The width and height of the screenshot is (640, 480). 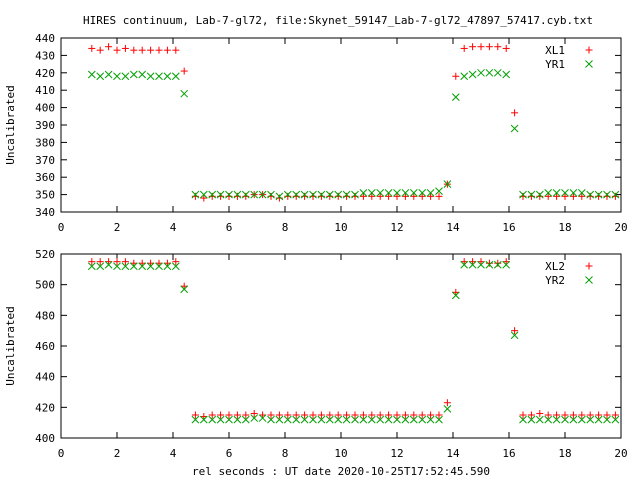 What do you see at coordinates (45, 125) in the screenshot?
I see `y-tick-label: 390` at bounding box center [45, 125].